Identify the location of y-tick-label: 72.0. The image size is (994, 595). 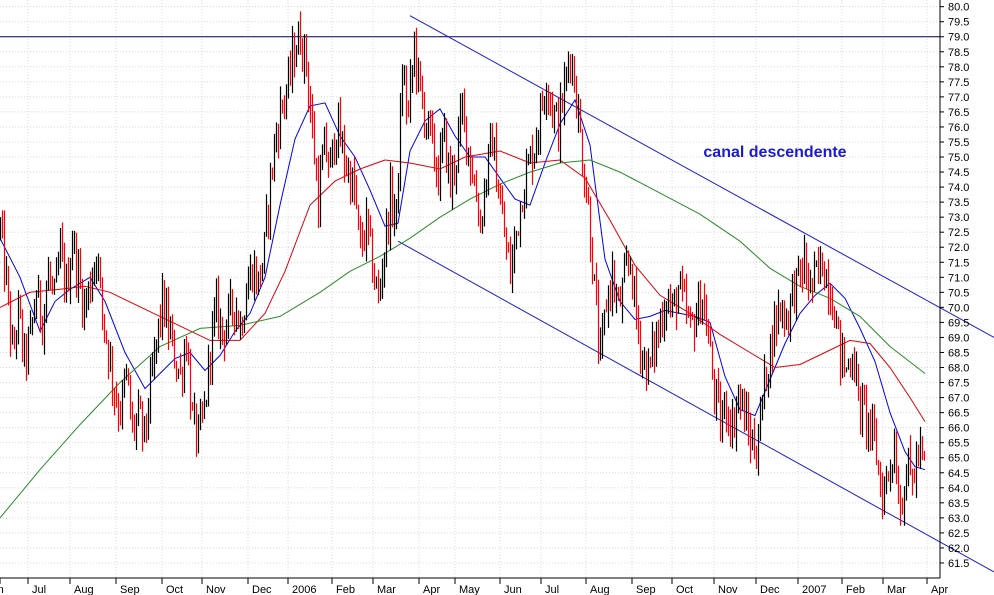
(958, 248).